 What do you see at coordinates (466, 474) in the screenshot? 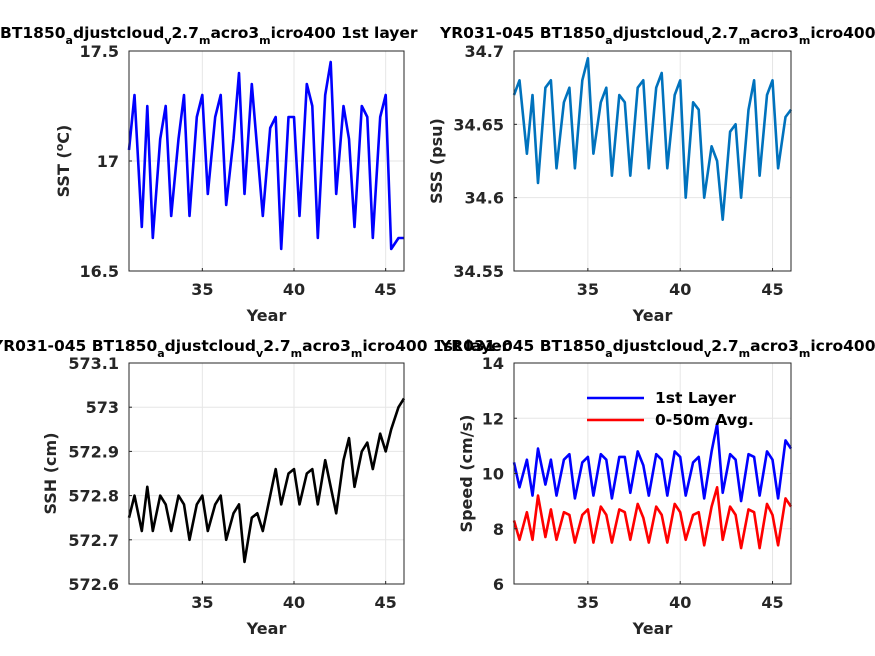
I see `y-axis-label: Speed (cm/s)` at bounding box center [466, 474].